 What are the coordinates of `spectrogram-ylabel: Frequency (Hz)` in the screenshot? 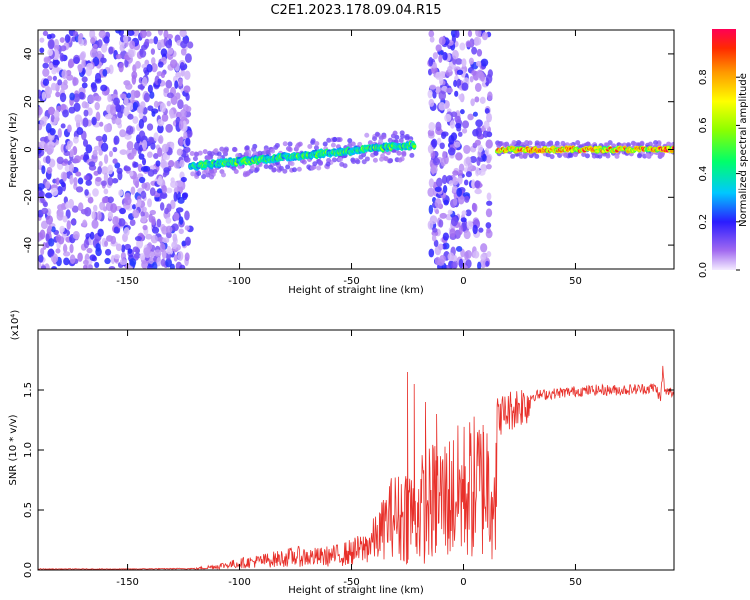 It's located at (13, 150).